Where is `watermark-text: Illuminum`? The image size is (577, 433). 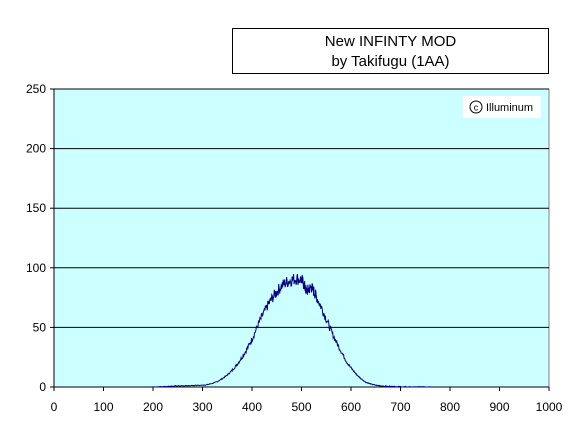 watermark-text: Illuminum is located at coordinates (509, 108).